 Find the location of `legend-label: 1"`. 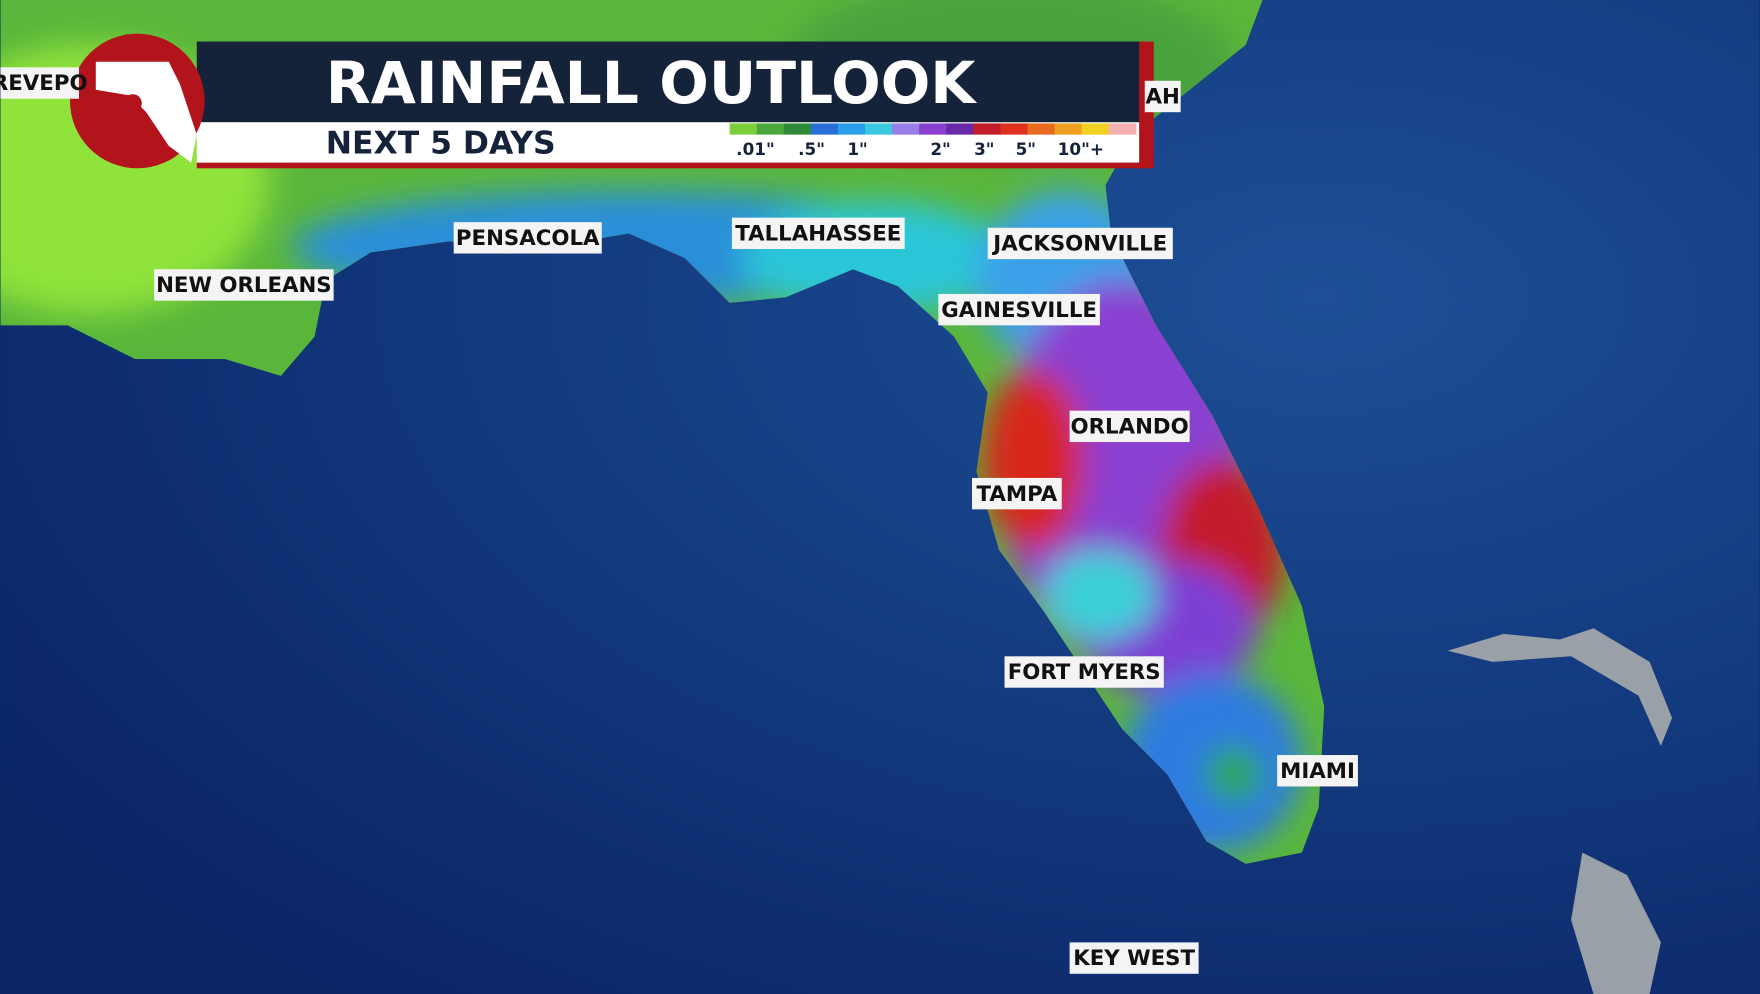

legend-label: 1" is located at coordinates (857, 149).